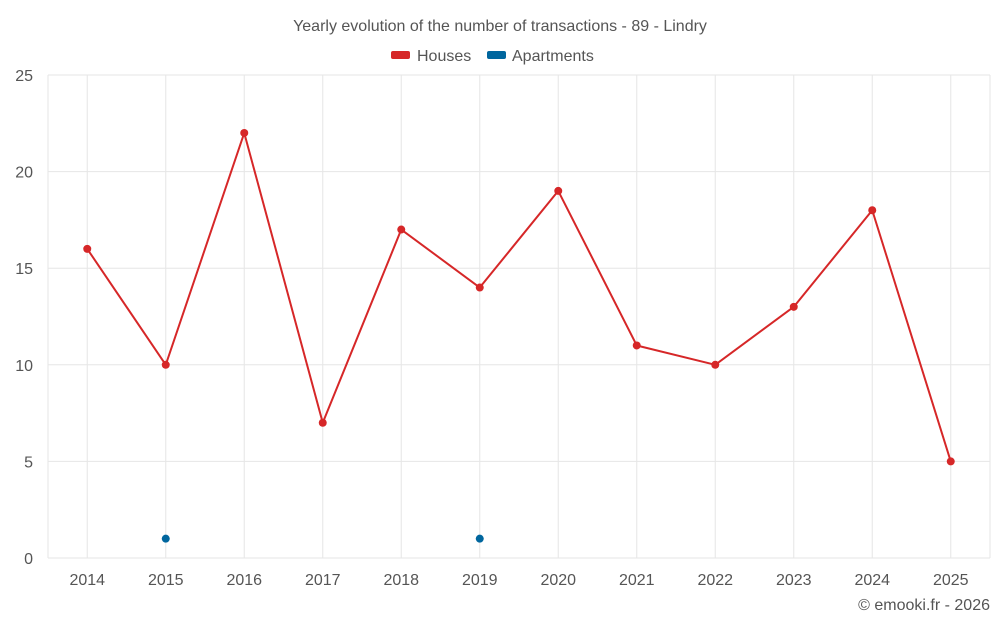 The image size is (1000, 630). I want to click on legend: Houses Apartments, so click(492, 56).